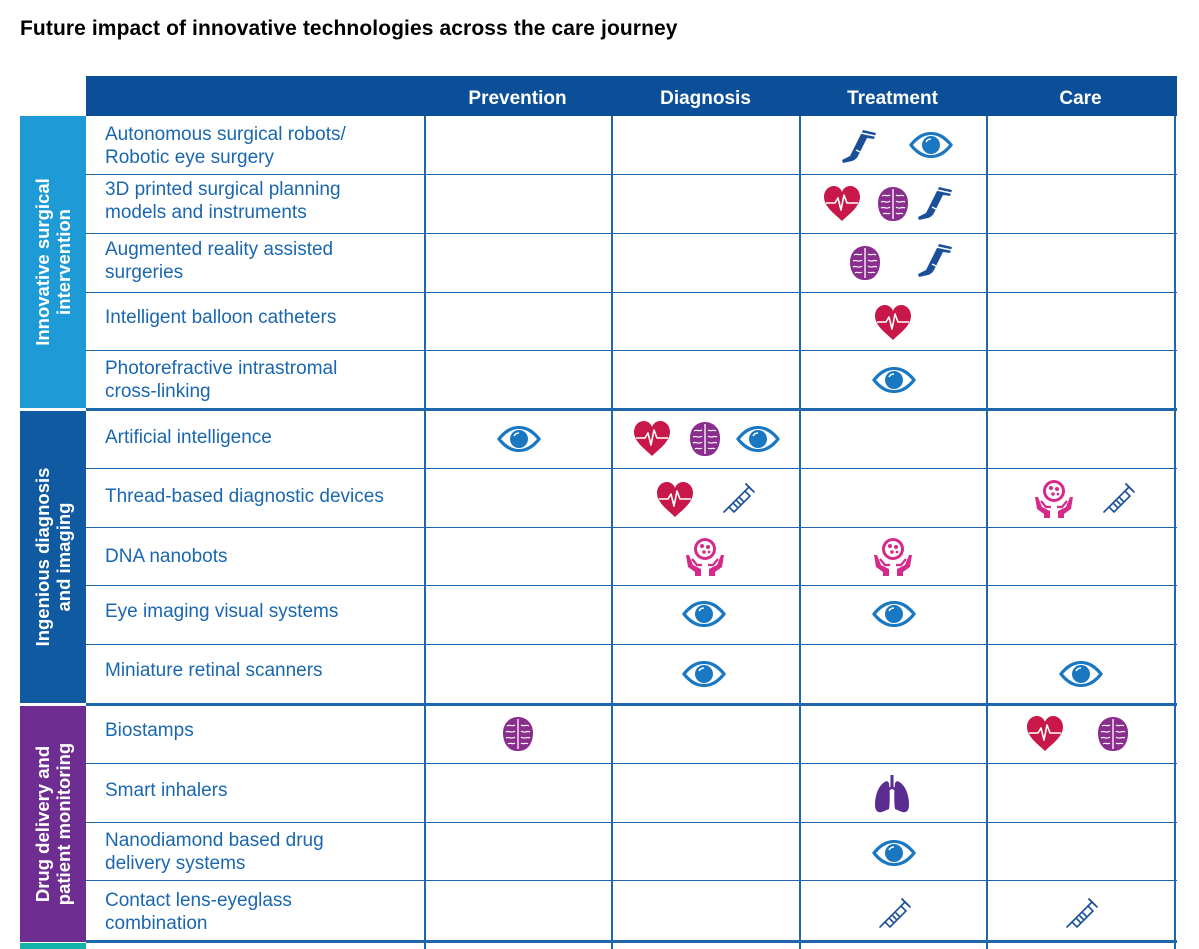 The width and height of the screenshot is (1199, 949). I want to click on row-label-eye-imaging: Eye imaging visual systems, so click(222, 611).